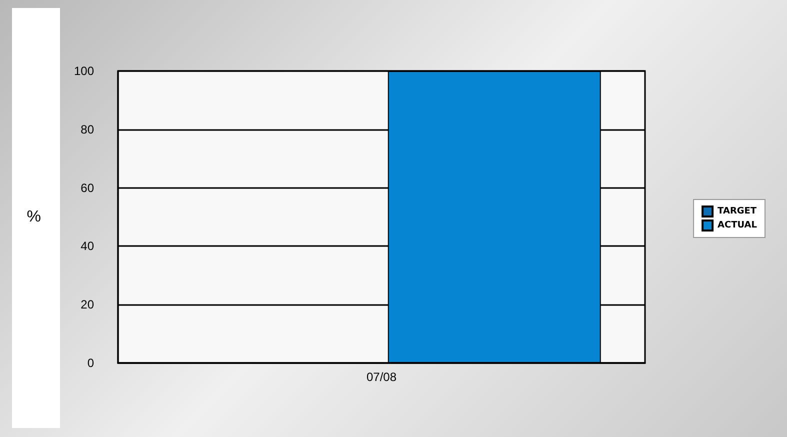  Describe the element at coordinates (87, 246) in the screenshot. I see `y-tick-label: 40` at that location.